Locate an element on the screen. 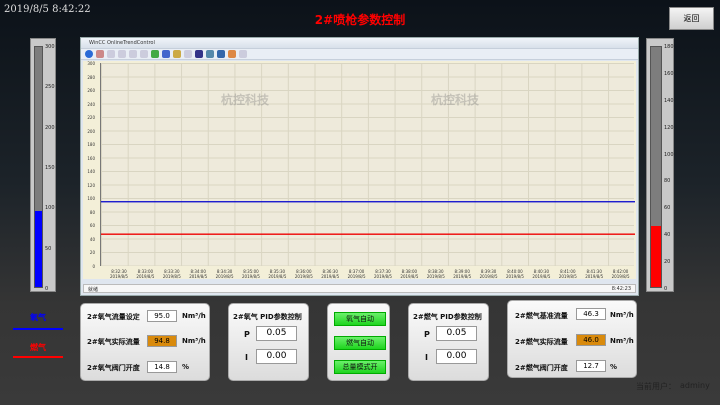 The width and height of the screenshot is (720, 405). gas-auto-button: 燃气自动 is located at coordinates (360, 343).